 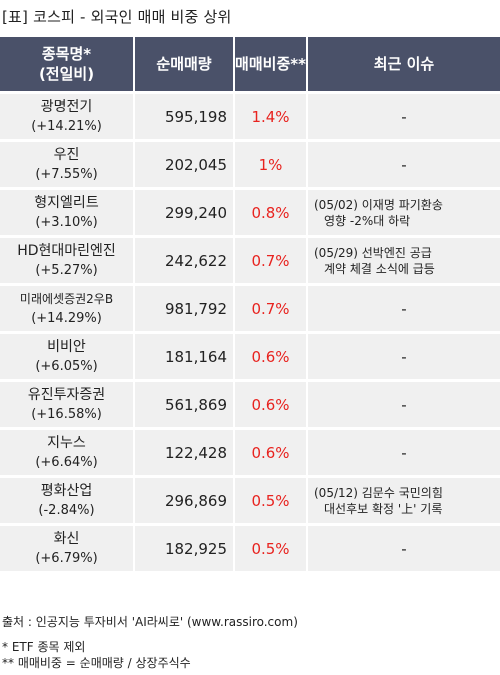 I want to click on stock-cell: 미래에셋증권2우B (+14.29%), so click(x=67, y=308).